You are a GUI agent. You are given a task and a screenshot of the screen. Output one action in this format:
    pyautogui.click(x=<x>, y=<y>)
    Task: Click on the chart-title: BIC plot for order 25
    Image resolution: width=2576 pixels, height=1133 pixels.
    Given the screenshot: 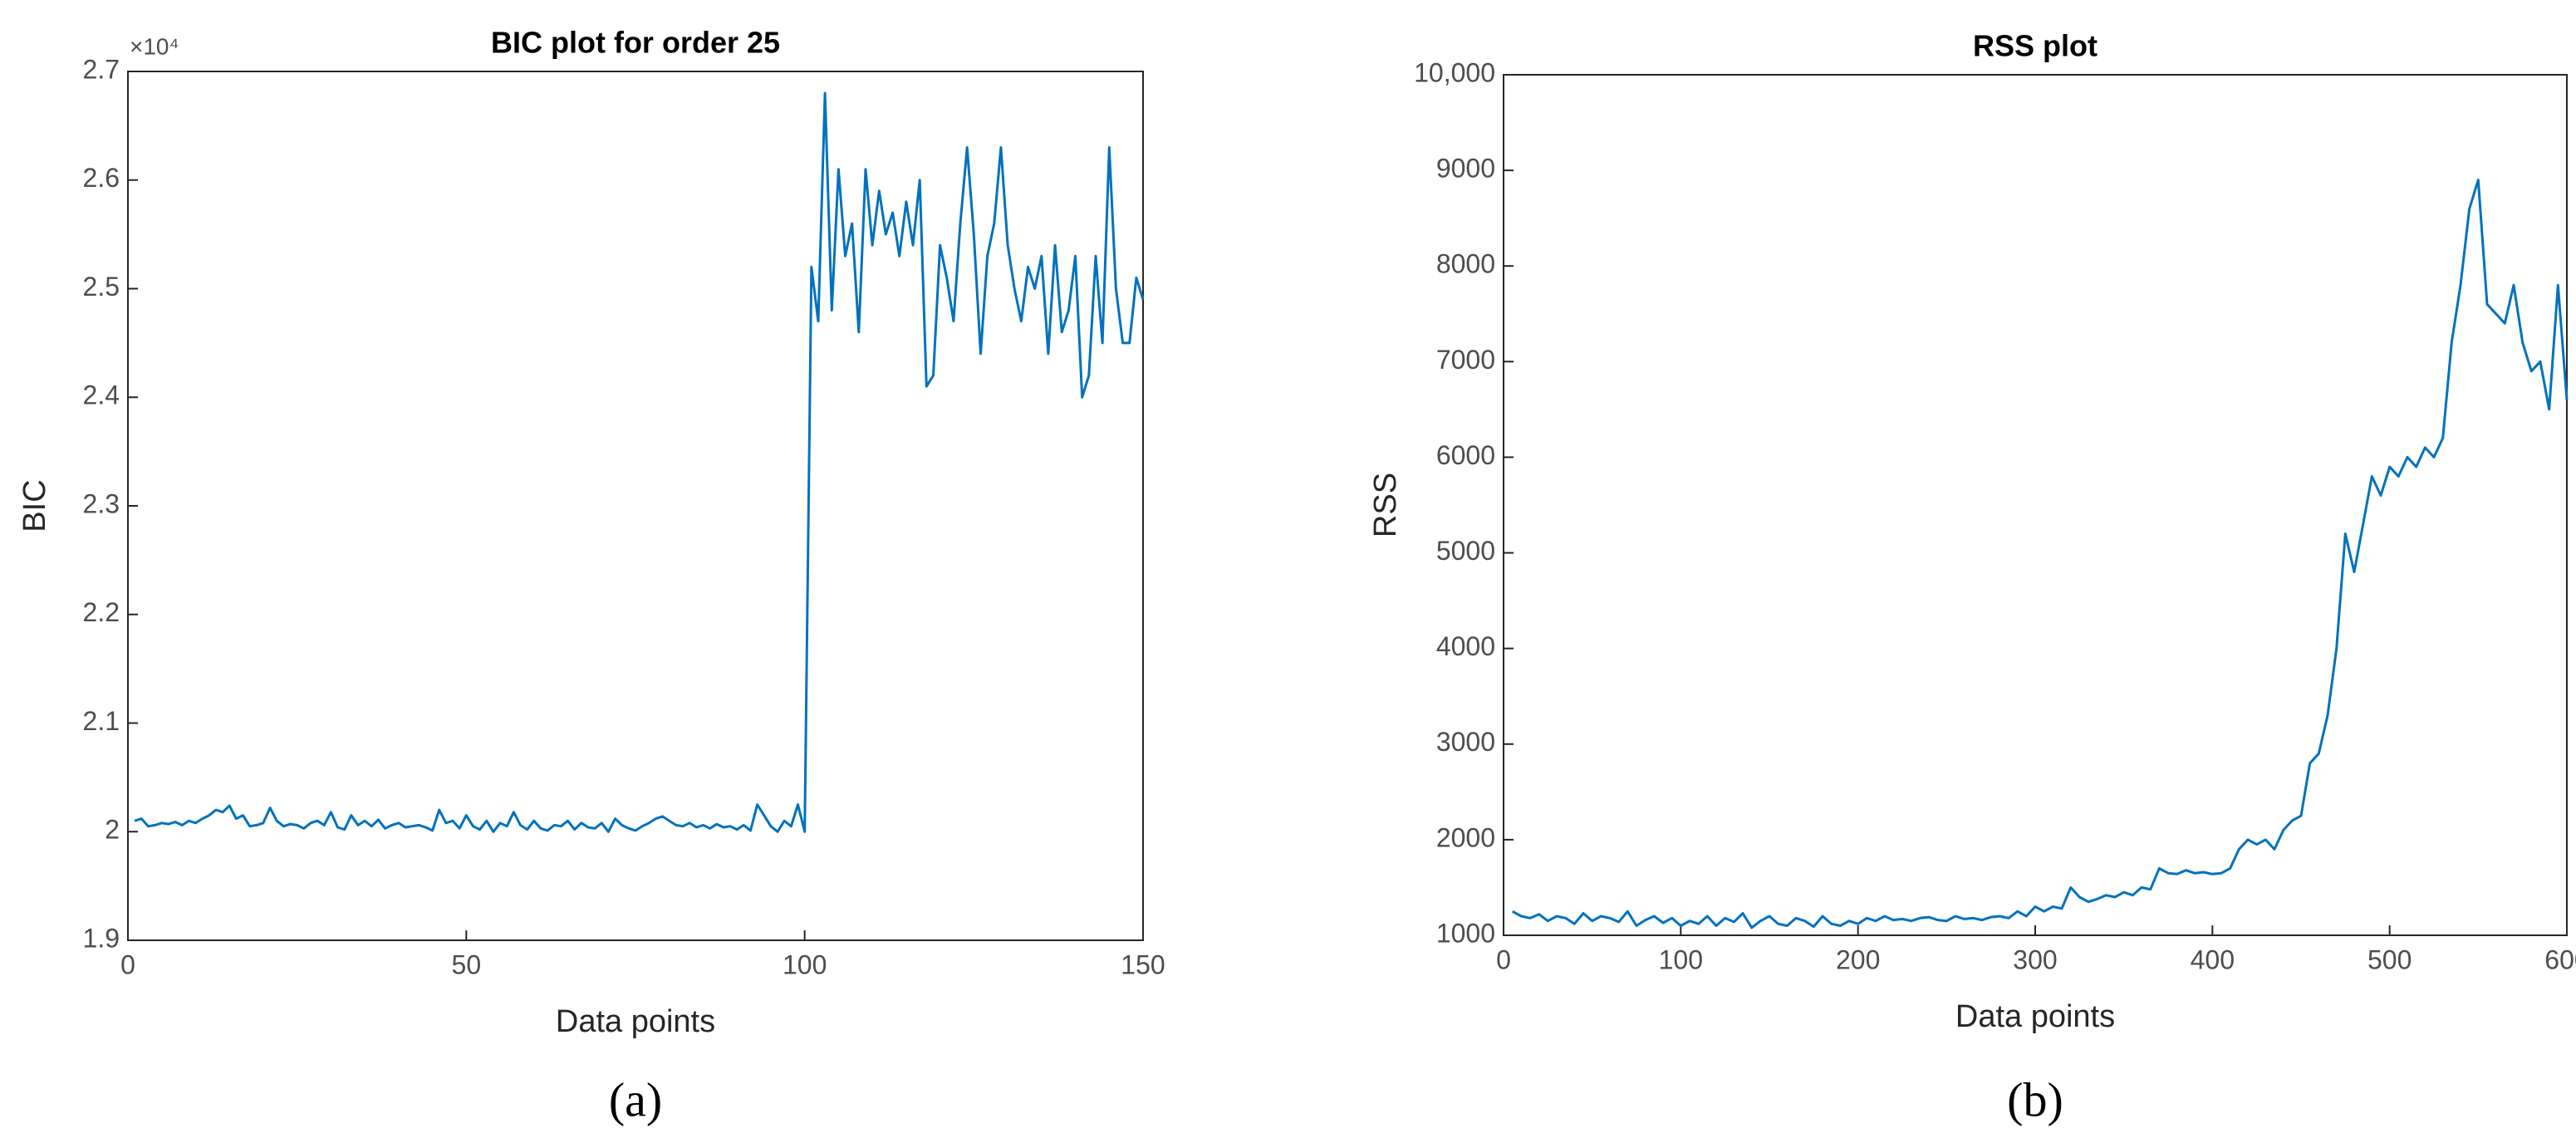 What is the action you would take?
    pyautogui.click(x=635, y=43)
    